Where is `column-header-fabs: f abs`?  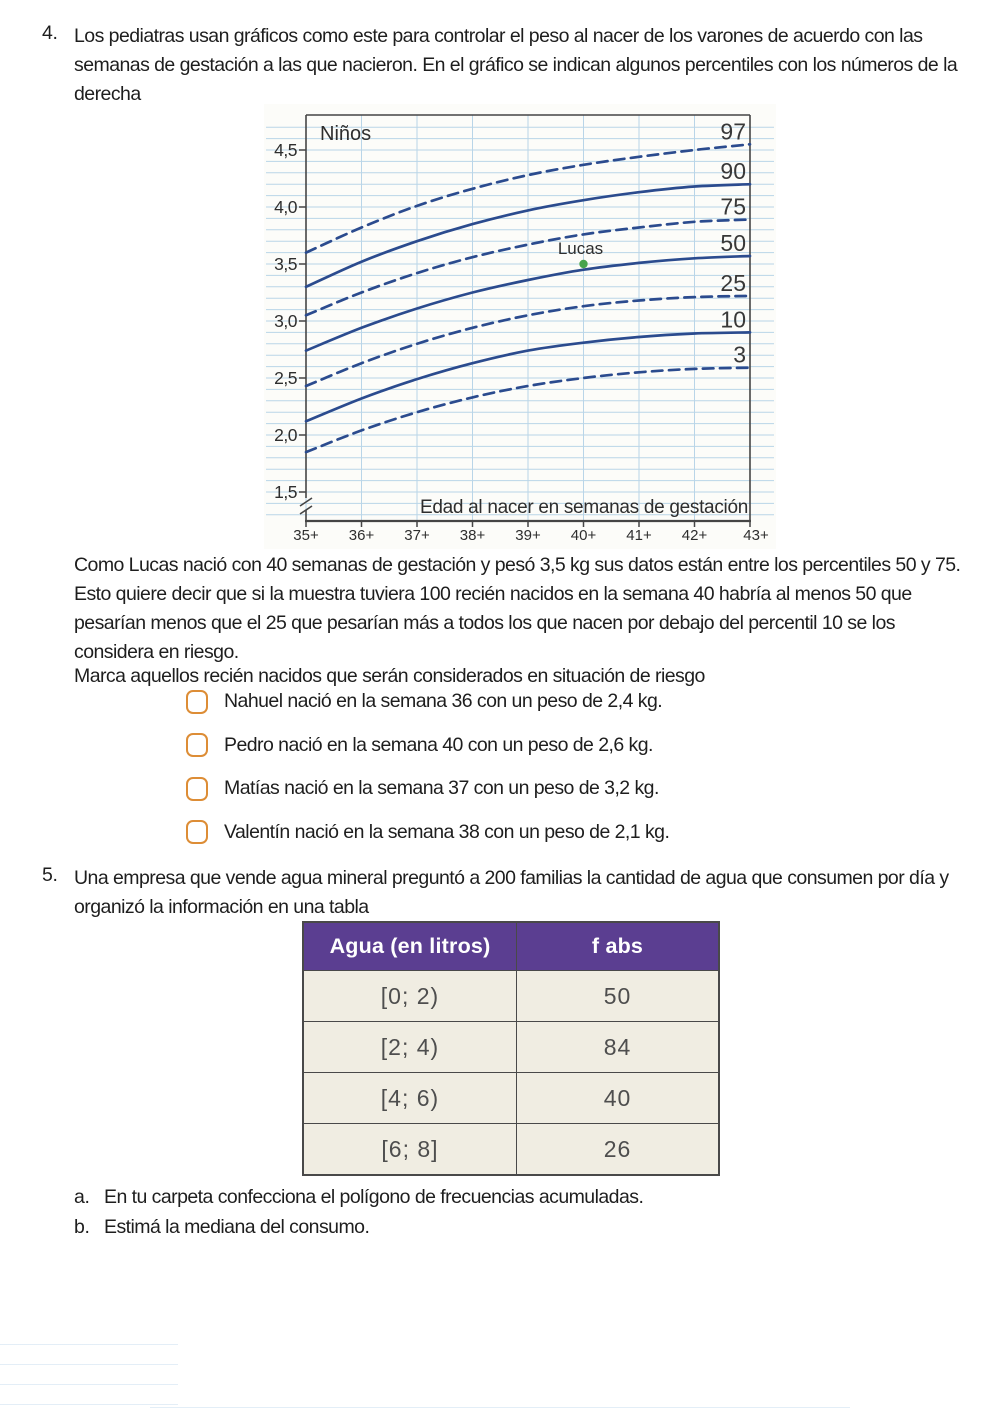
column-header-fabs: f abs is located at coordinates (618, 946).